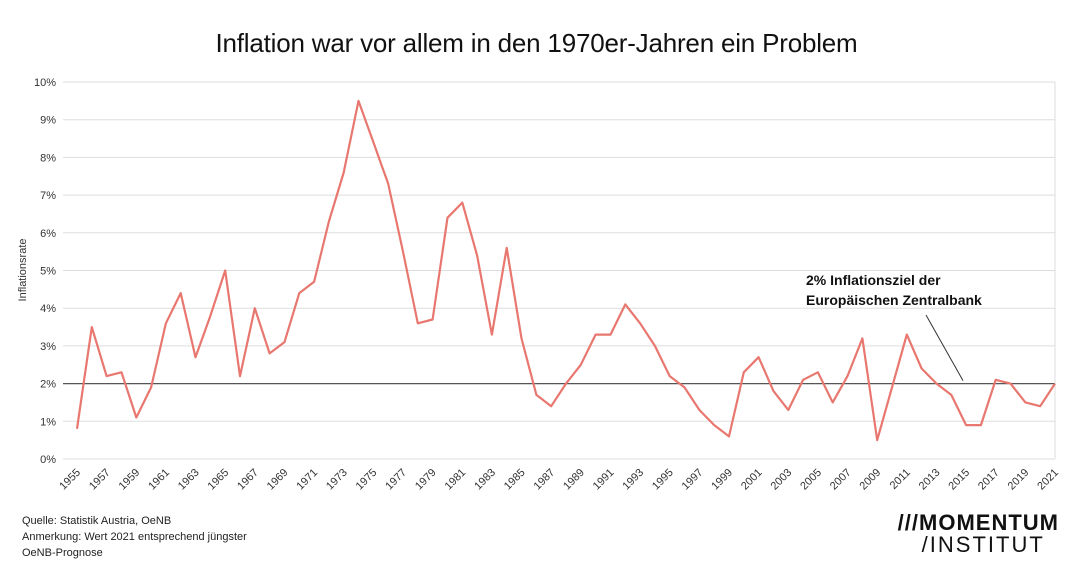 This screenshot has width=1073, height=567. Describe the element at coordinates (989, 522) in the screenshot. I see `logo-wordmark-top: MOMENTUM` at that location.